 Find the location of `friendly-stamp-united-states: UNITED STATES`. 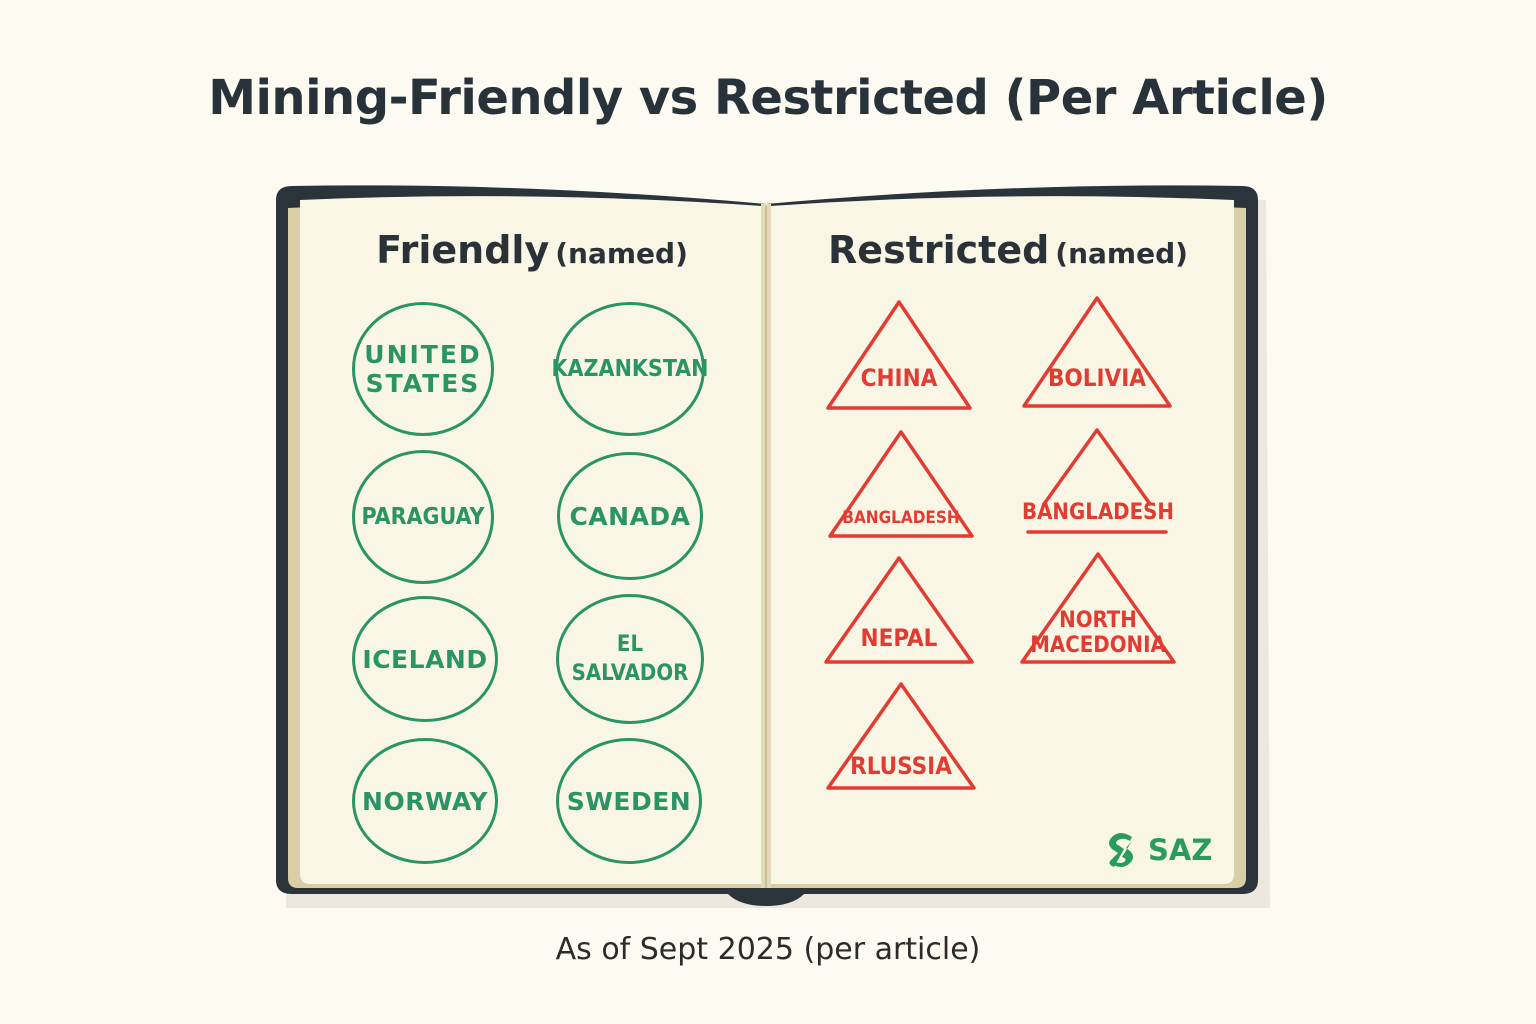

friendly-stamp-united-states: UNITED STATES is located at coordinates (423, 369).